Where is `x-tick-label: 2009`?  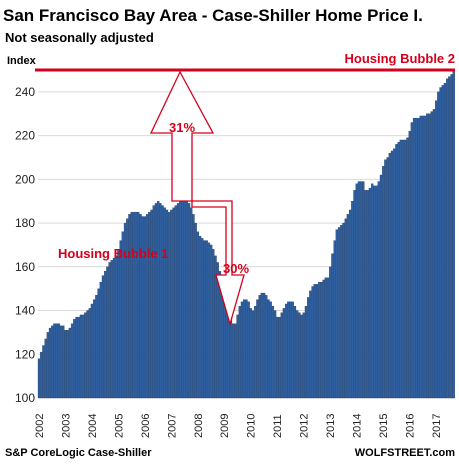
x-tick-label: 2009 is located at coordinates (225, 426).